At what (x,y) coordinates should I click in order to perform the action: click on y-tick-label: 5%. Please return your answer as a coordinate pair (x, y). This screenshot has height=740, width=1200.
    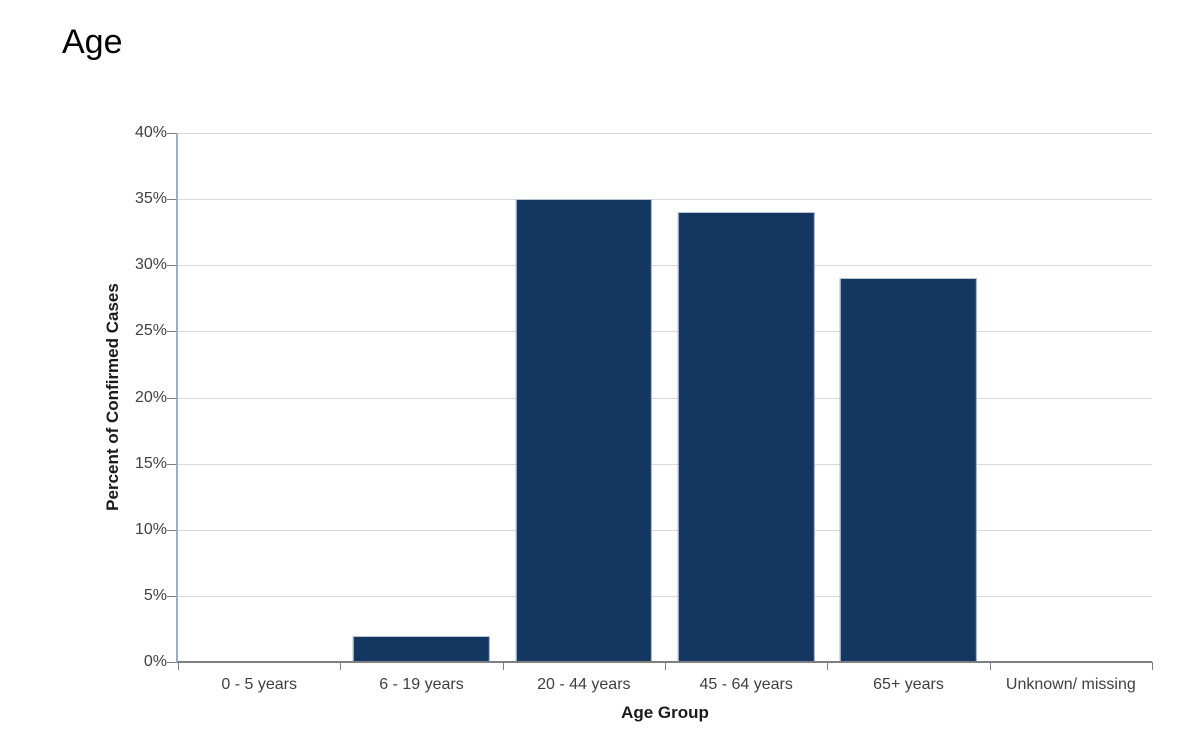
    Looking at the image, I should click on (155, 595).